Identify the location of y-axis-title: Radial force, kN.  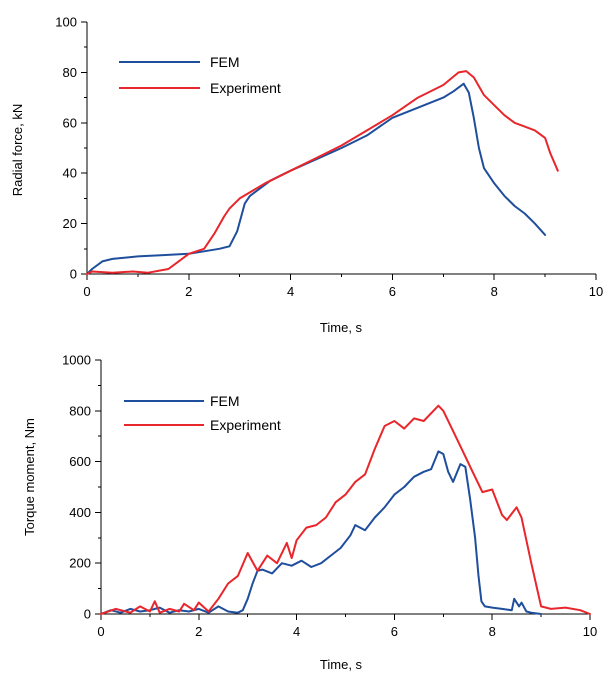
(17, 150).